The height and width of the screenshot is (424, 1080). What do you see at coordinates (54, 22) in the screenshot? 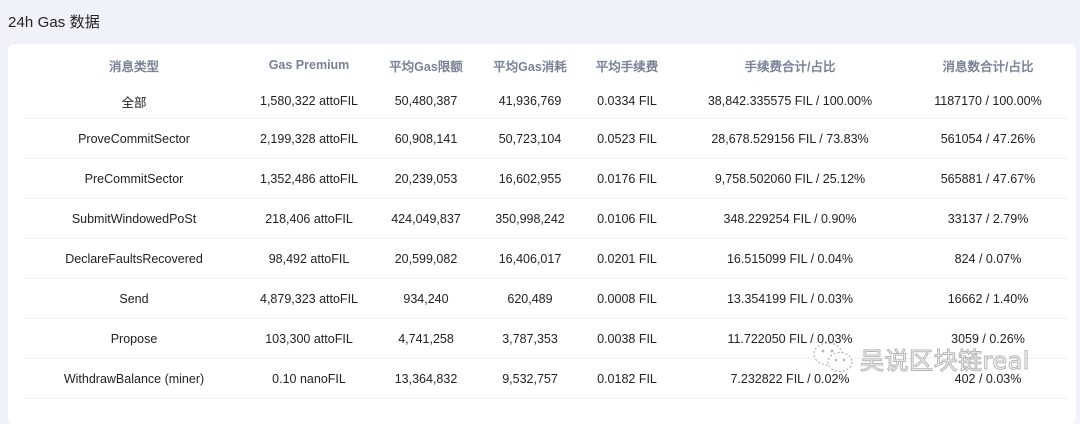
I see `section-title: 24h Gas 数据` at bounding box center [54, 22].